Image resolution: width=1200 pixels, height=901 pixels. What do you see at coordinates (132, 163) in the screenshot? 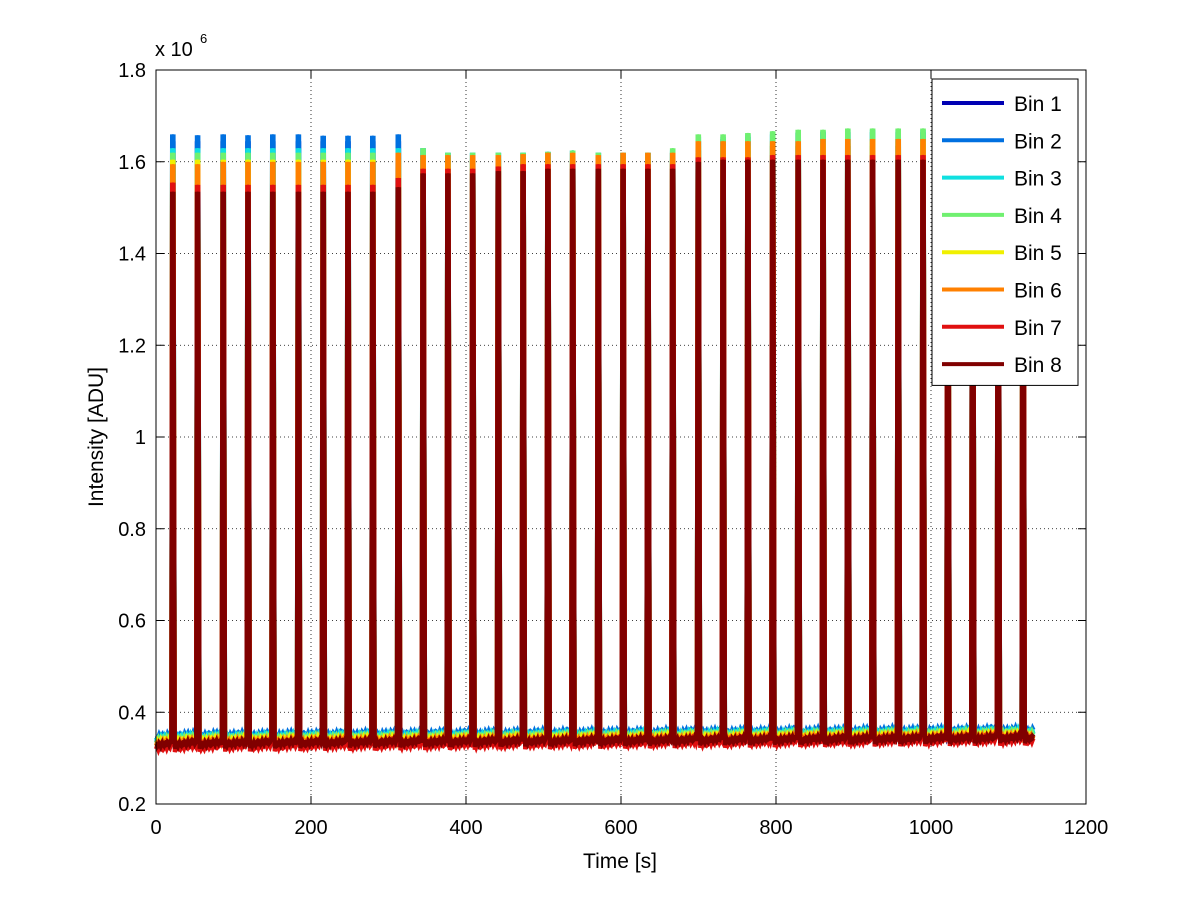
I see `y-tick-label: 1.6` at bounding box center [132, 163].